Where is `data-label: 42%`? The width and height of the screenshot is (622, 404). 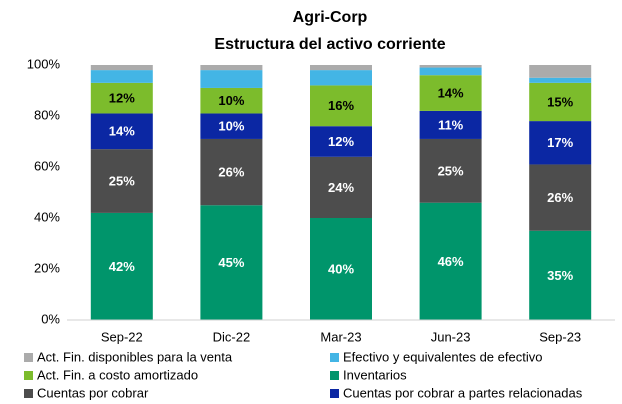 data-label: 42% is located at coordinates (122, 266).